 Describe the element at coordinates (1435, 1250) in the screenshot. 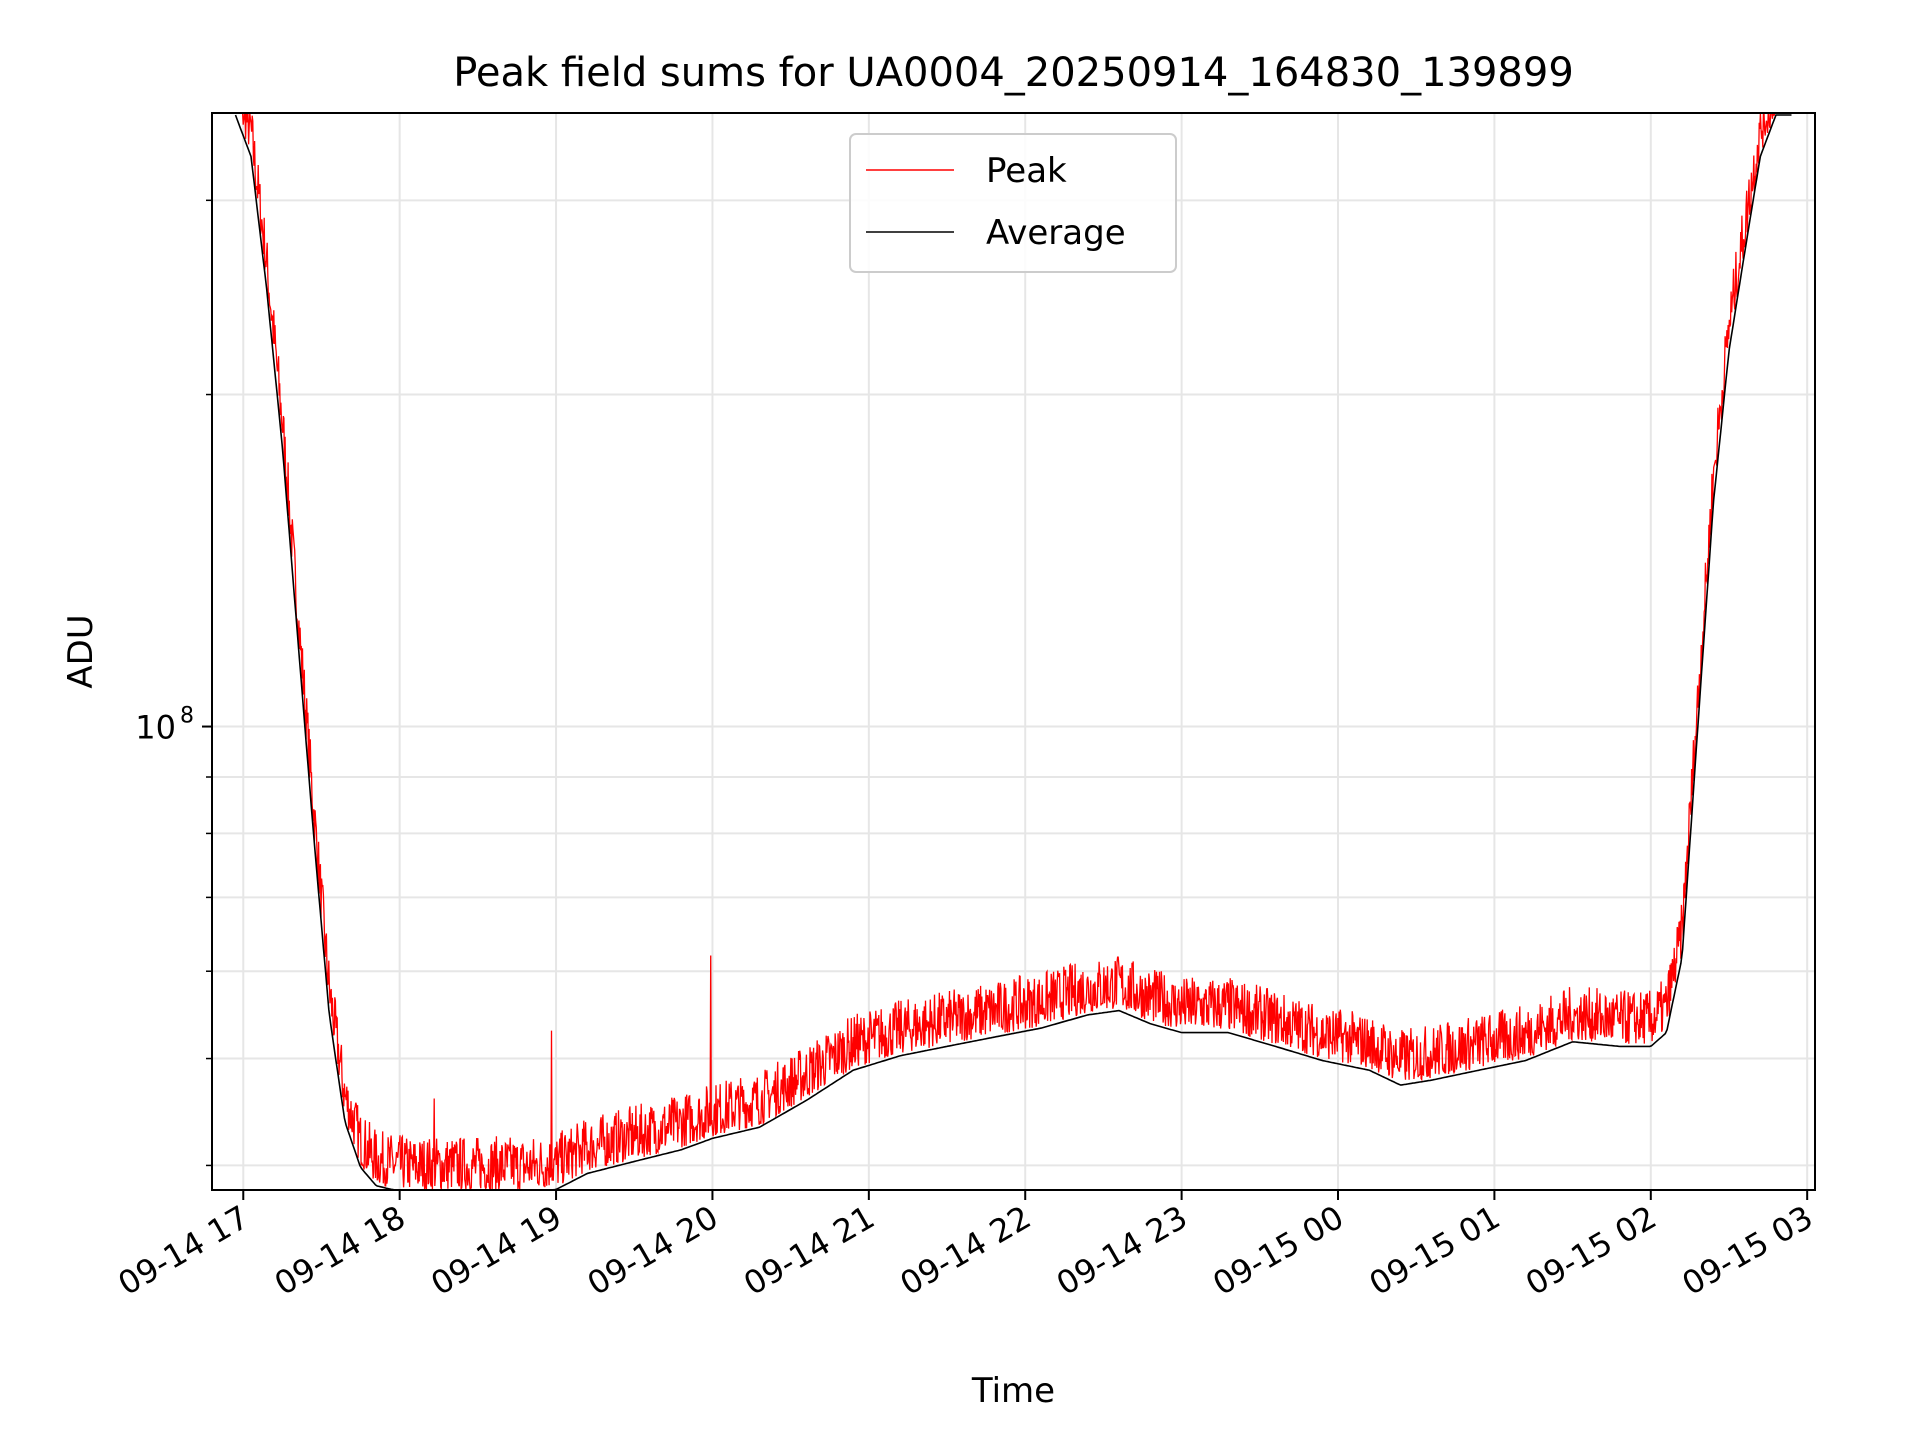

I see `x-tick-label: 09-15 01` at that location.